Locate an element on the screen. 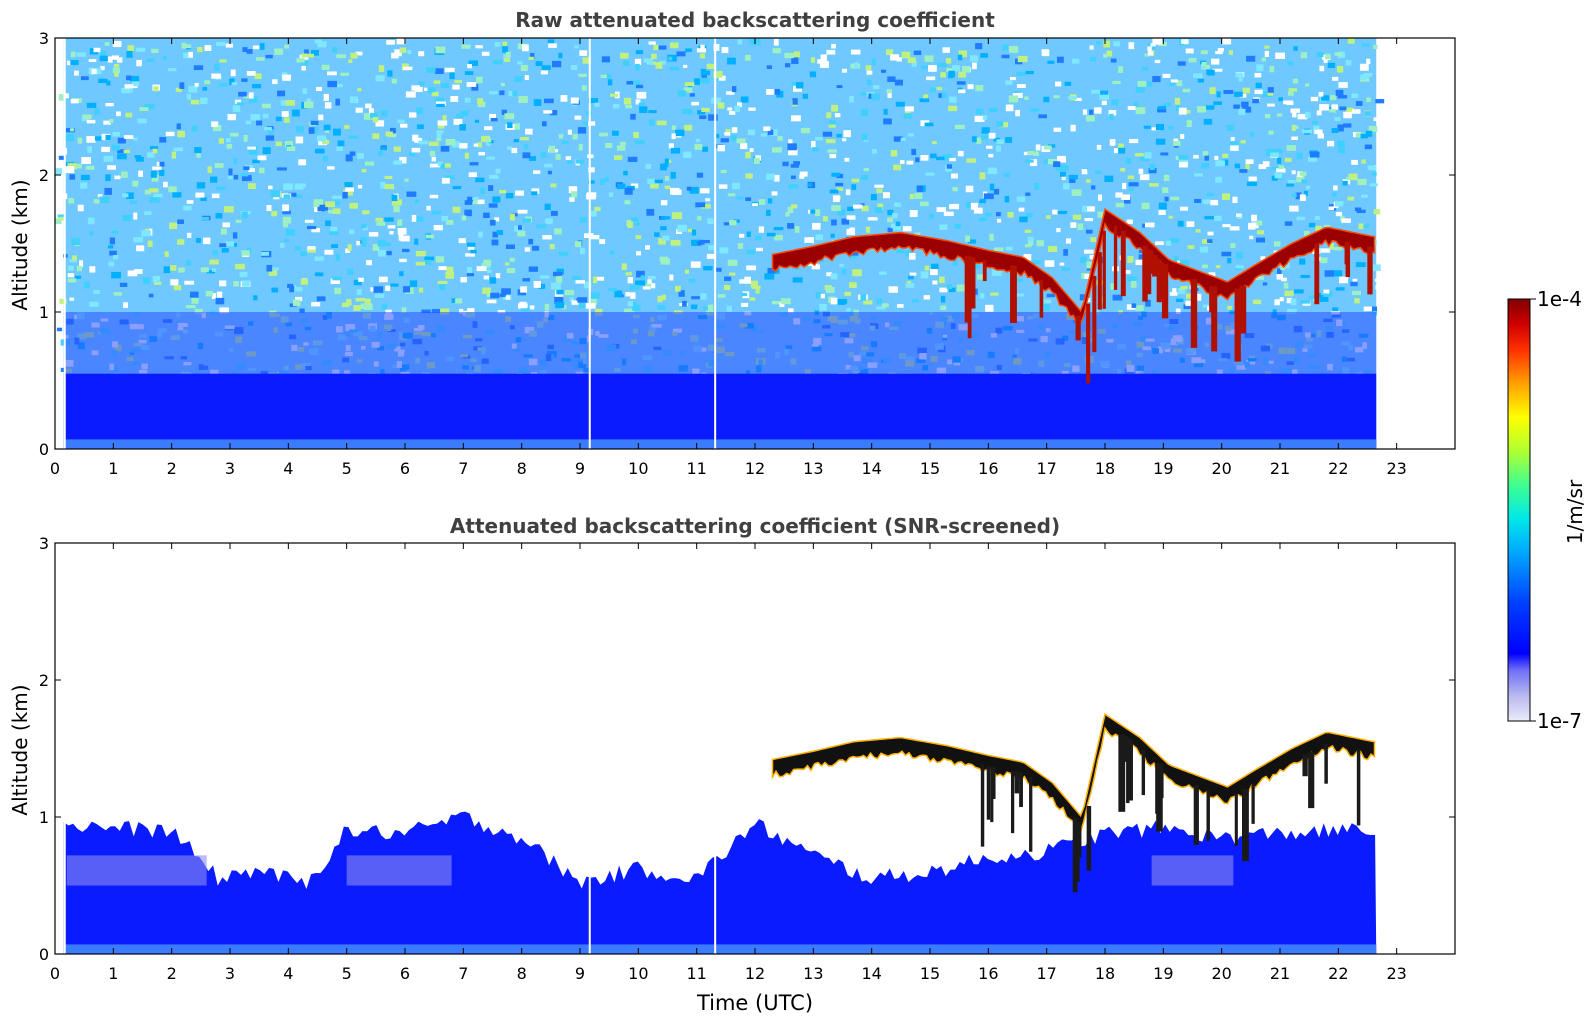 This screenshot has height=1020, width=1595. precipitation-streak is located at coordinates (1115, 258).